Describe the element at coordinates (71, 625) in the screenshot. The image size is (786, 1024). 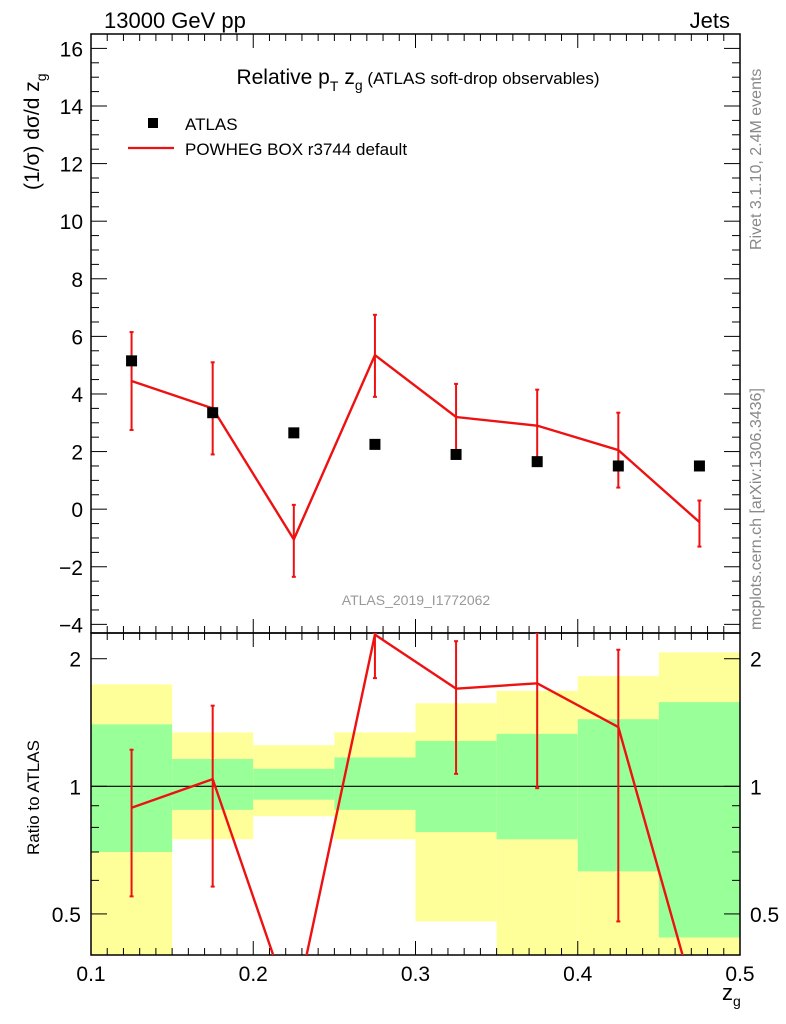
I see `y-tick-label: −4` at that location.